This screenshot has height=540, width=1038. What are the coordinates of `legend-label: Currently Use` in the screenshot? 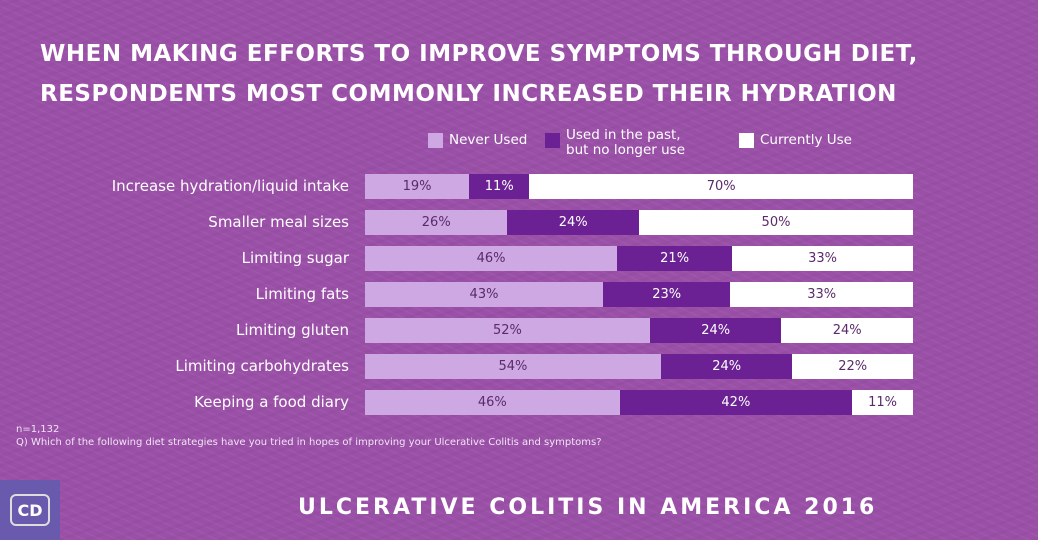 It's located at (806, 140).